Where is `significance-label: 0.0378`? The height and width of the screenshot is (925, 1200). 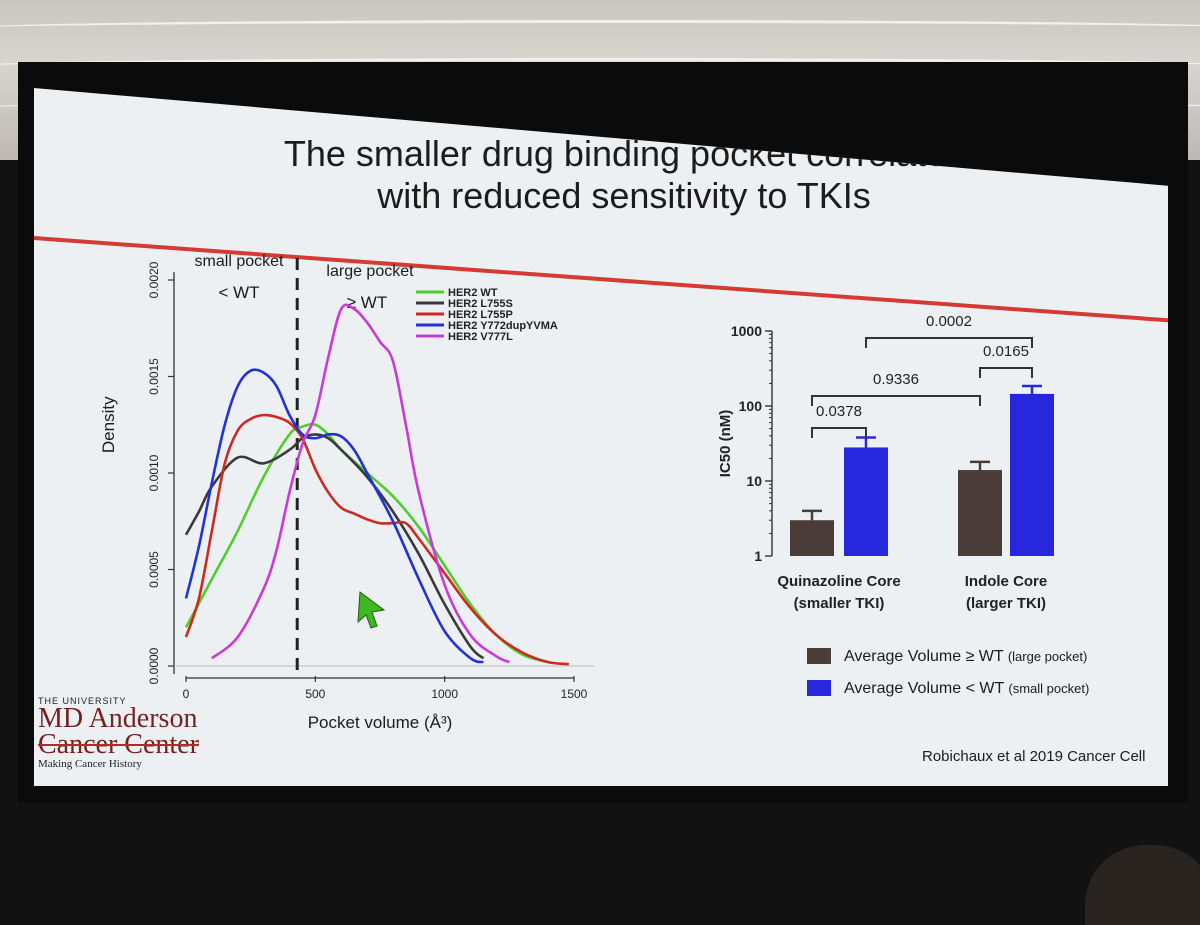 significance-label: 0.0378 is located at coordinates (839, 411).